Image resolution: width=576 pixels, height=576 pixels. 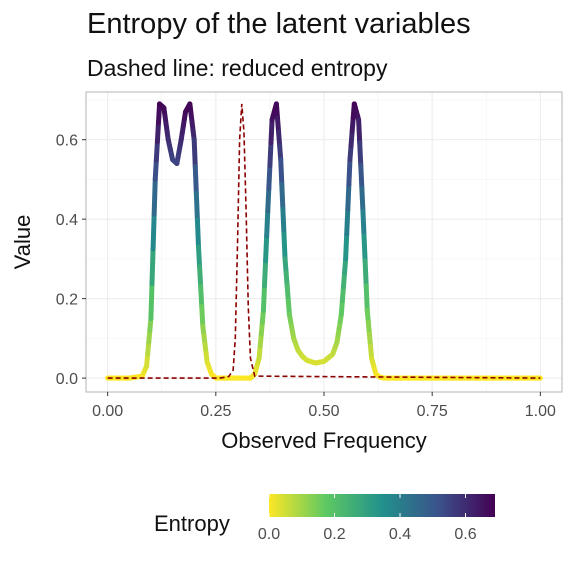 I want to click on chart-title: Entropy of the latent variables, so click(x=279, y=24).